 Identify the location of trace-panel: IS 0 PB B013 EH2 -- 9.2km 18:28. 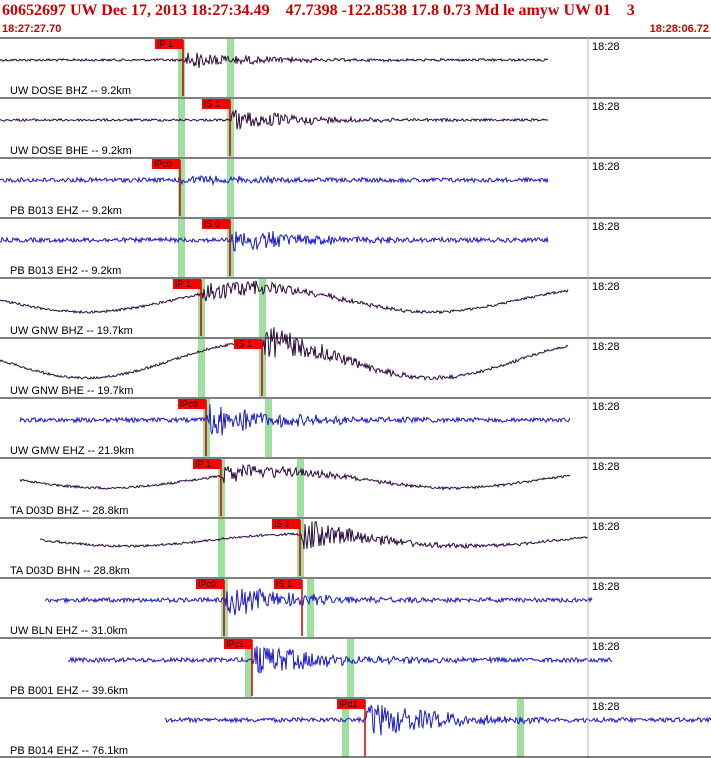
(355, 247).